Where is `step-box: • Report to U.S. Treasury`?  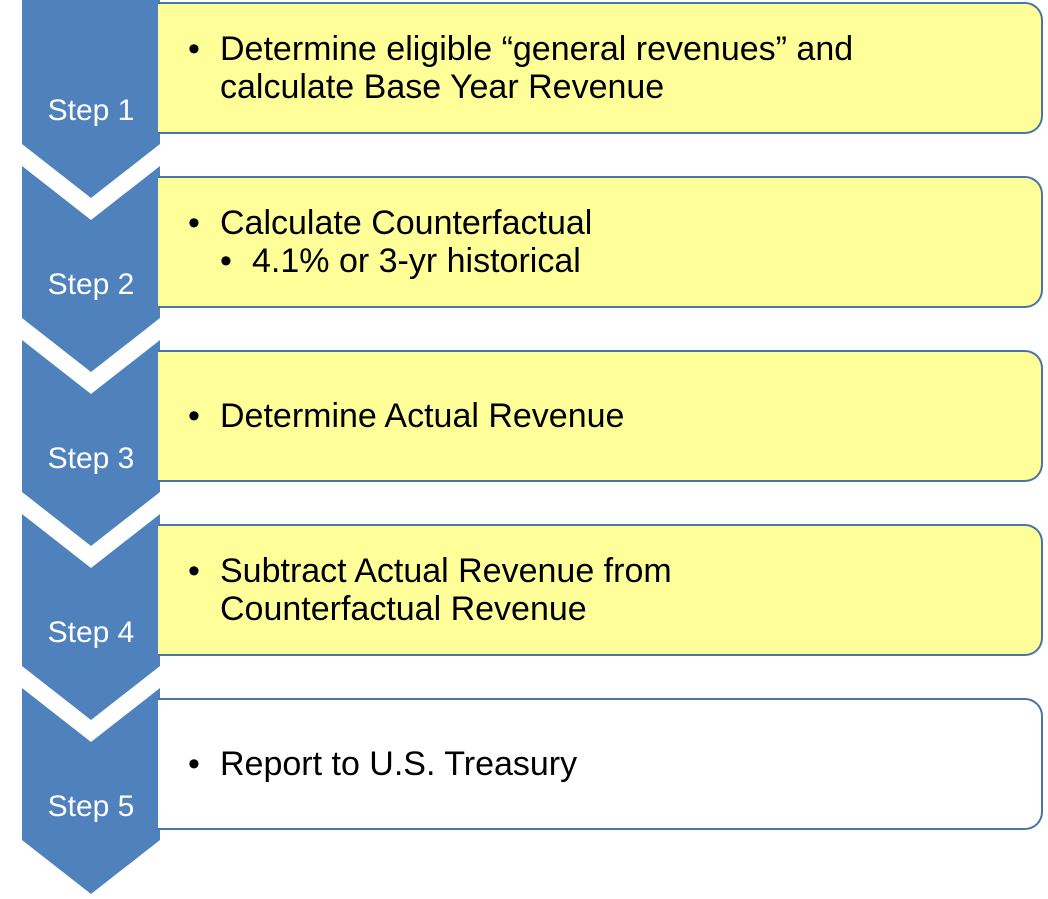 step-box: • Report to U.S. Treasury is located at coordinates (600, 764).